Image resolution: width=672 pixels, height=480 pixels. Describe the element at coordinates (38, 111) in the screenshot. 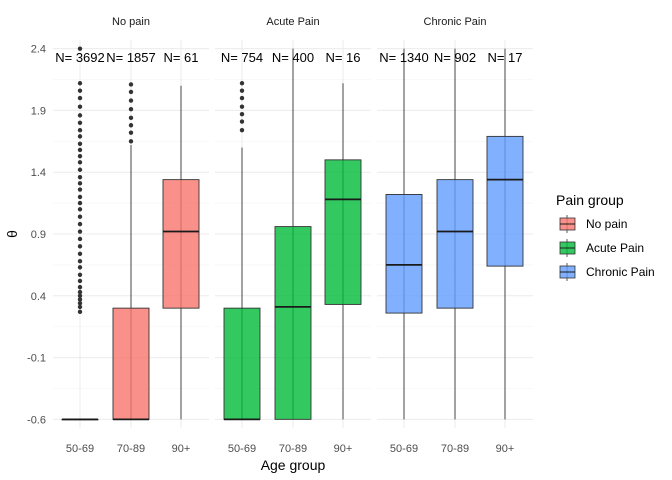

I see `y-tick-label: 1.9` at that location.